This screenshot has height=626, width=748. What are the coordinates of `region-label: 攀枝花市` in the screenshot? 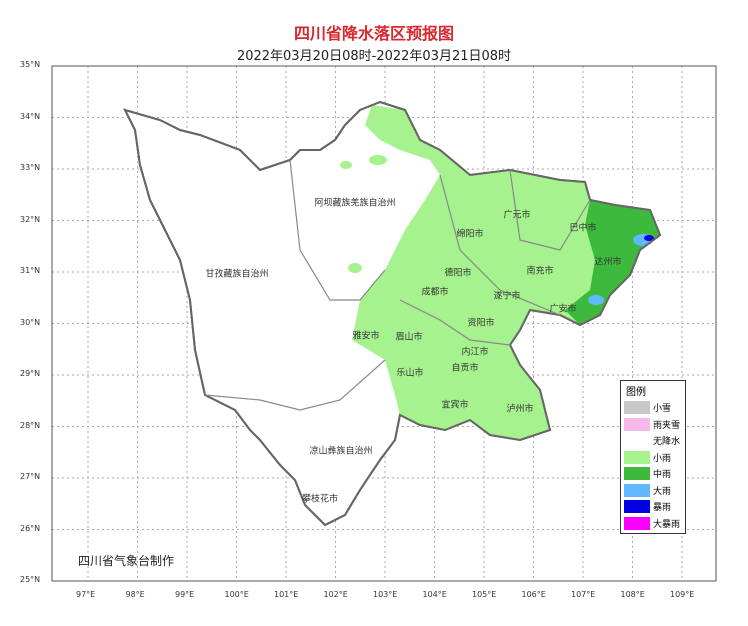 It's located at (320, 499).